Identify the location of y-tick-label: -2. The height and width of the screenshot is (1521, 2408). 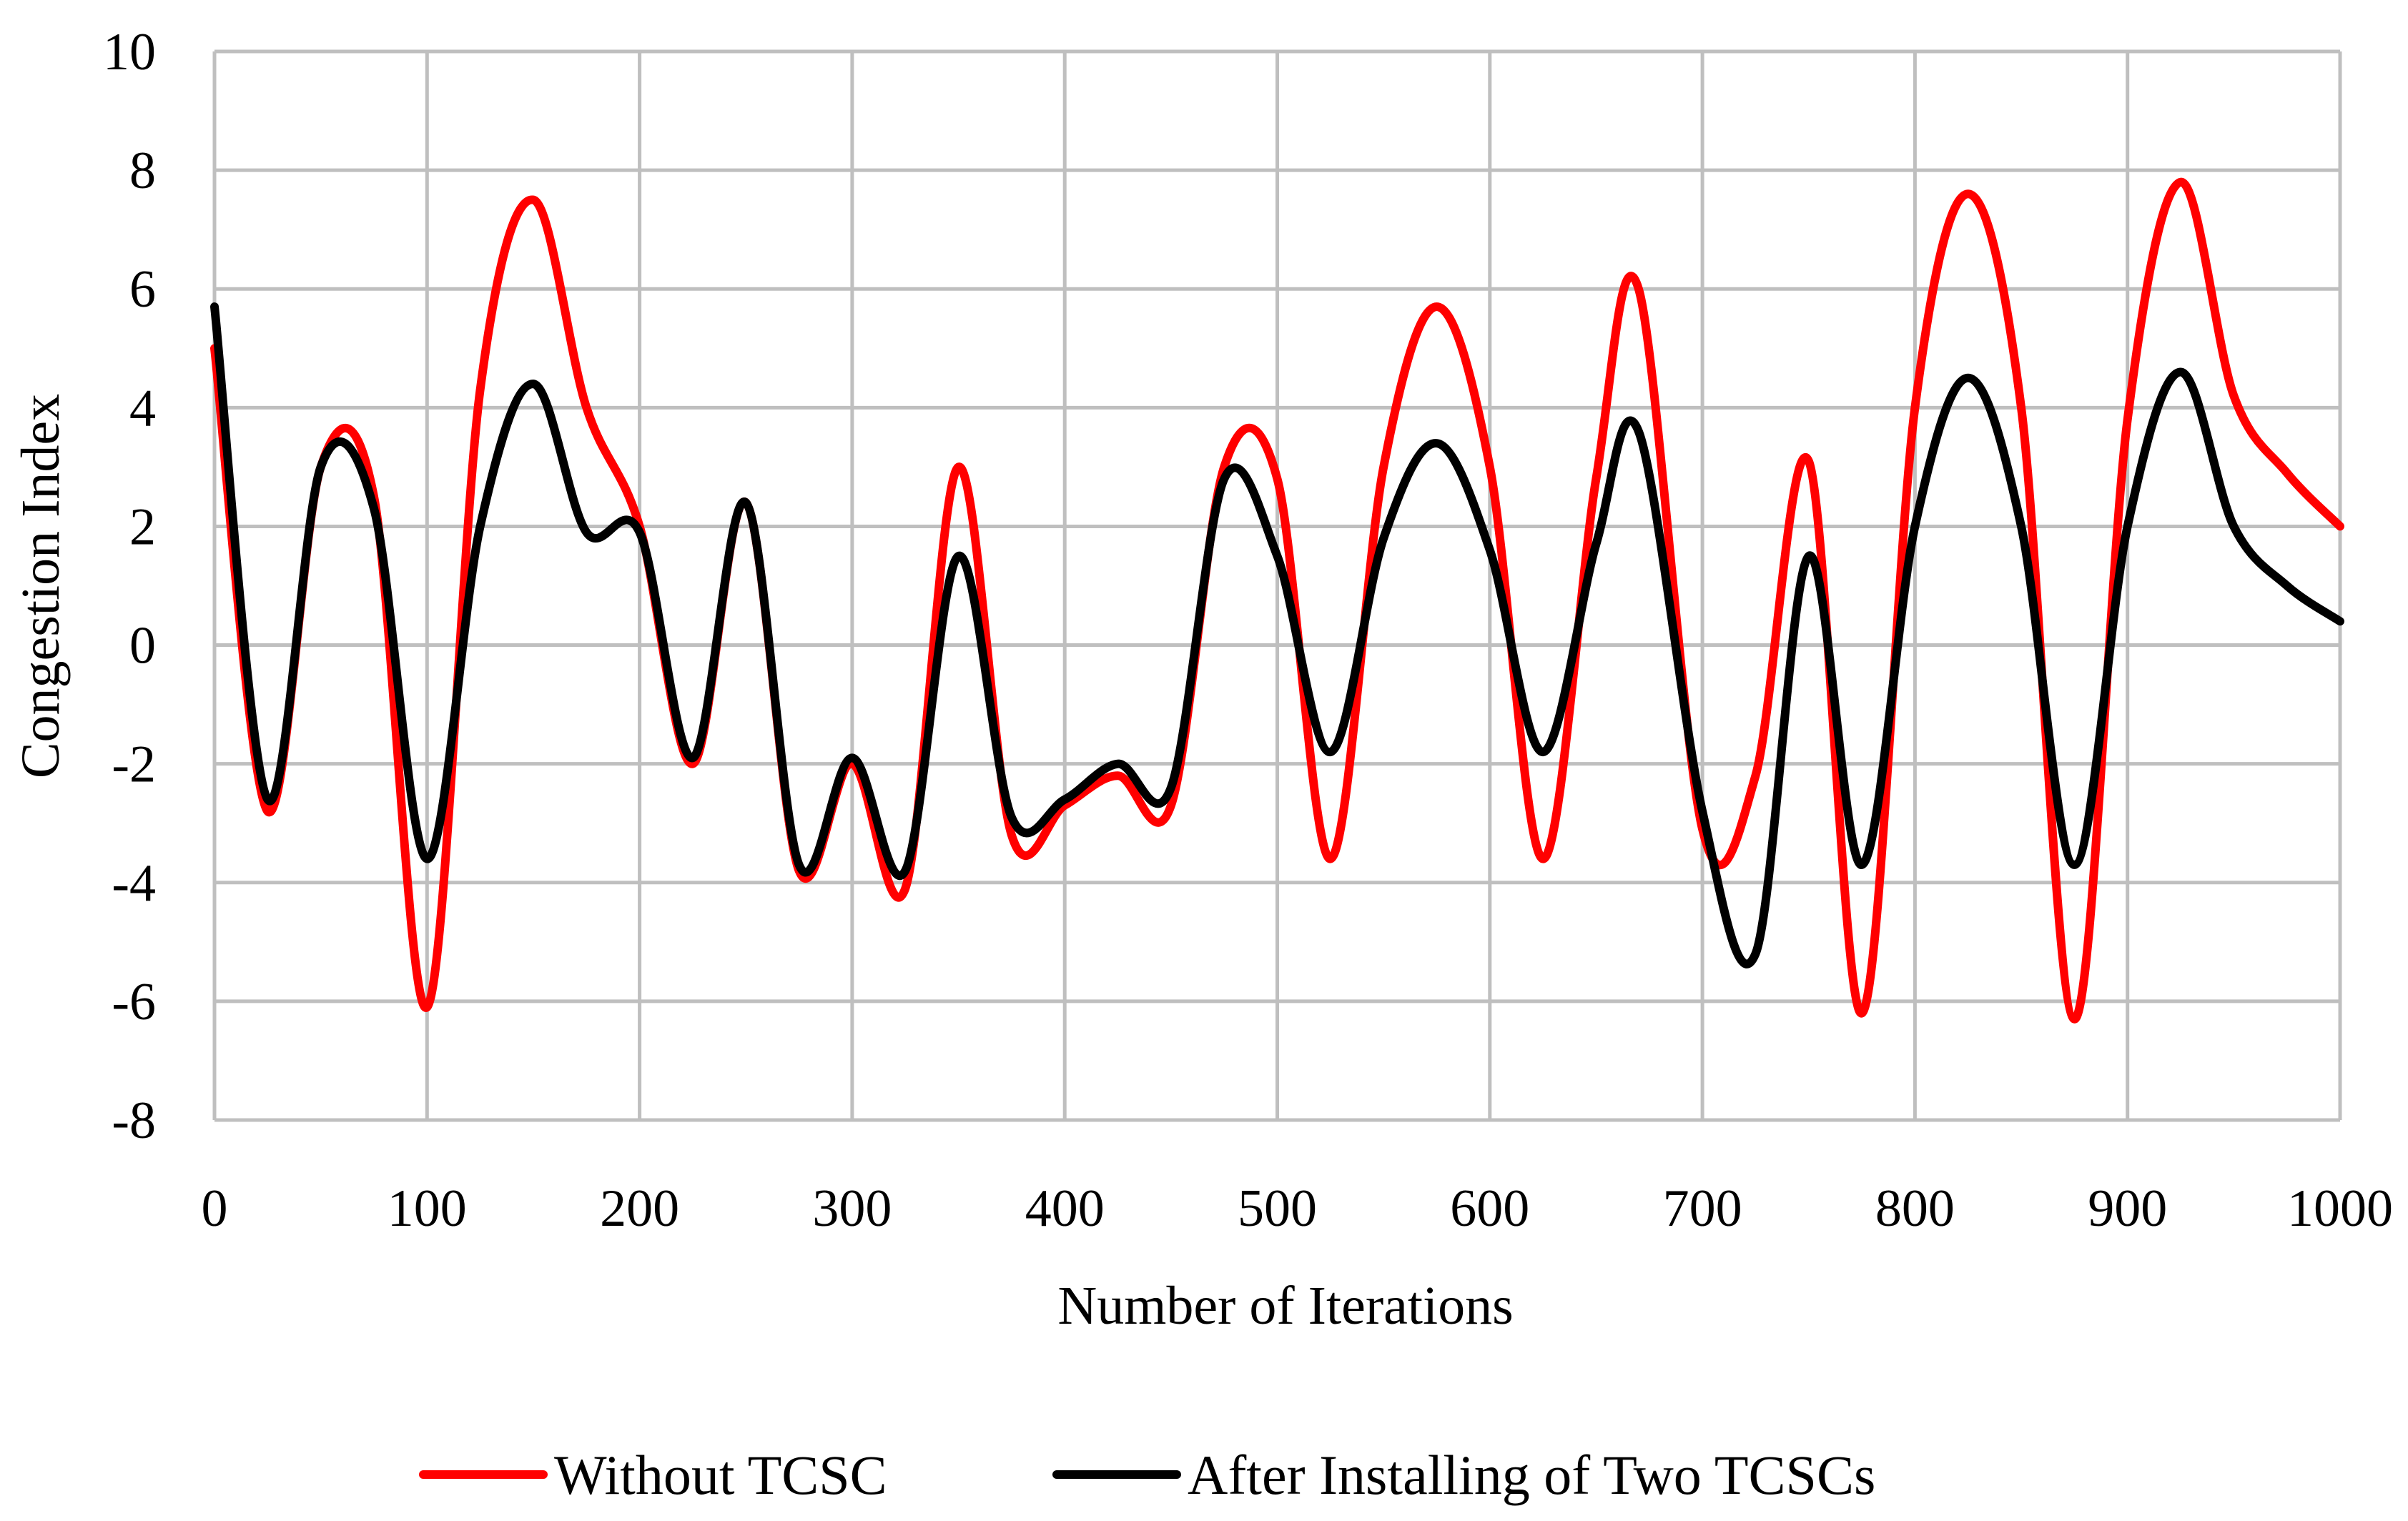
(134, 764).